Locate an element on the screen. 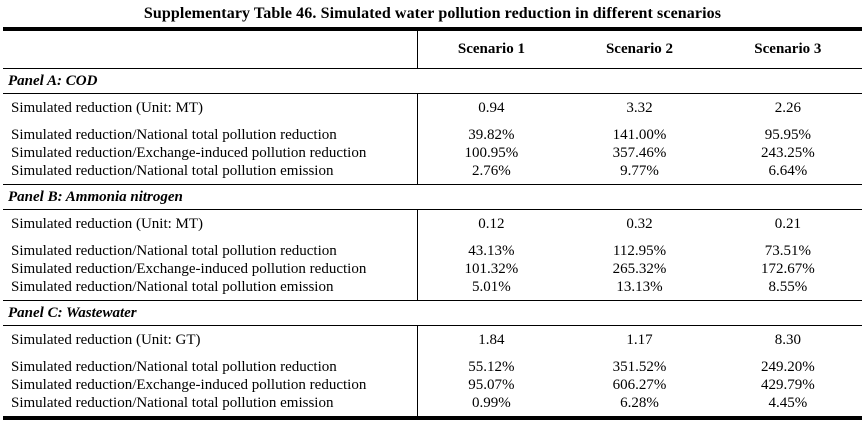 The width and height of the screenshot is (865, 435). panel-c-header-row: Panel C: Wastewater is located at coordinates (432, 313).